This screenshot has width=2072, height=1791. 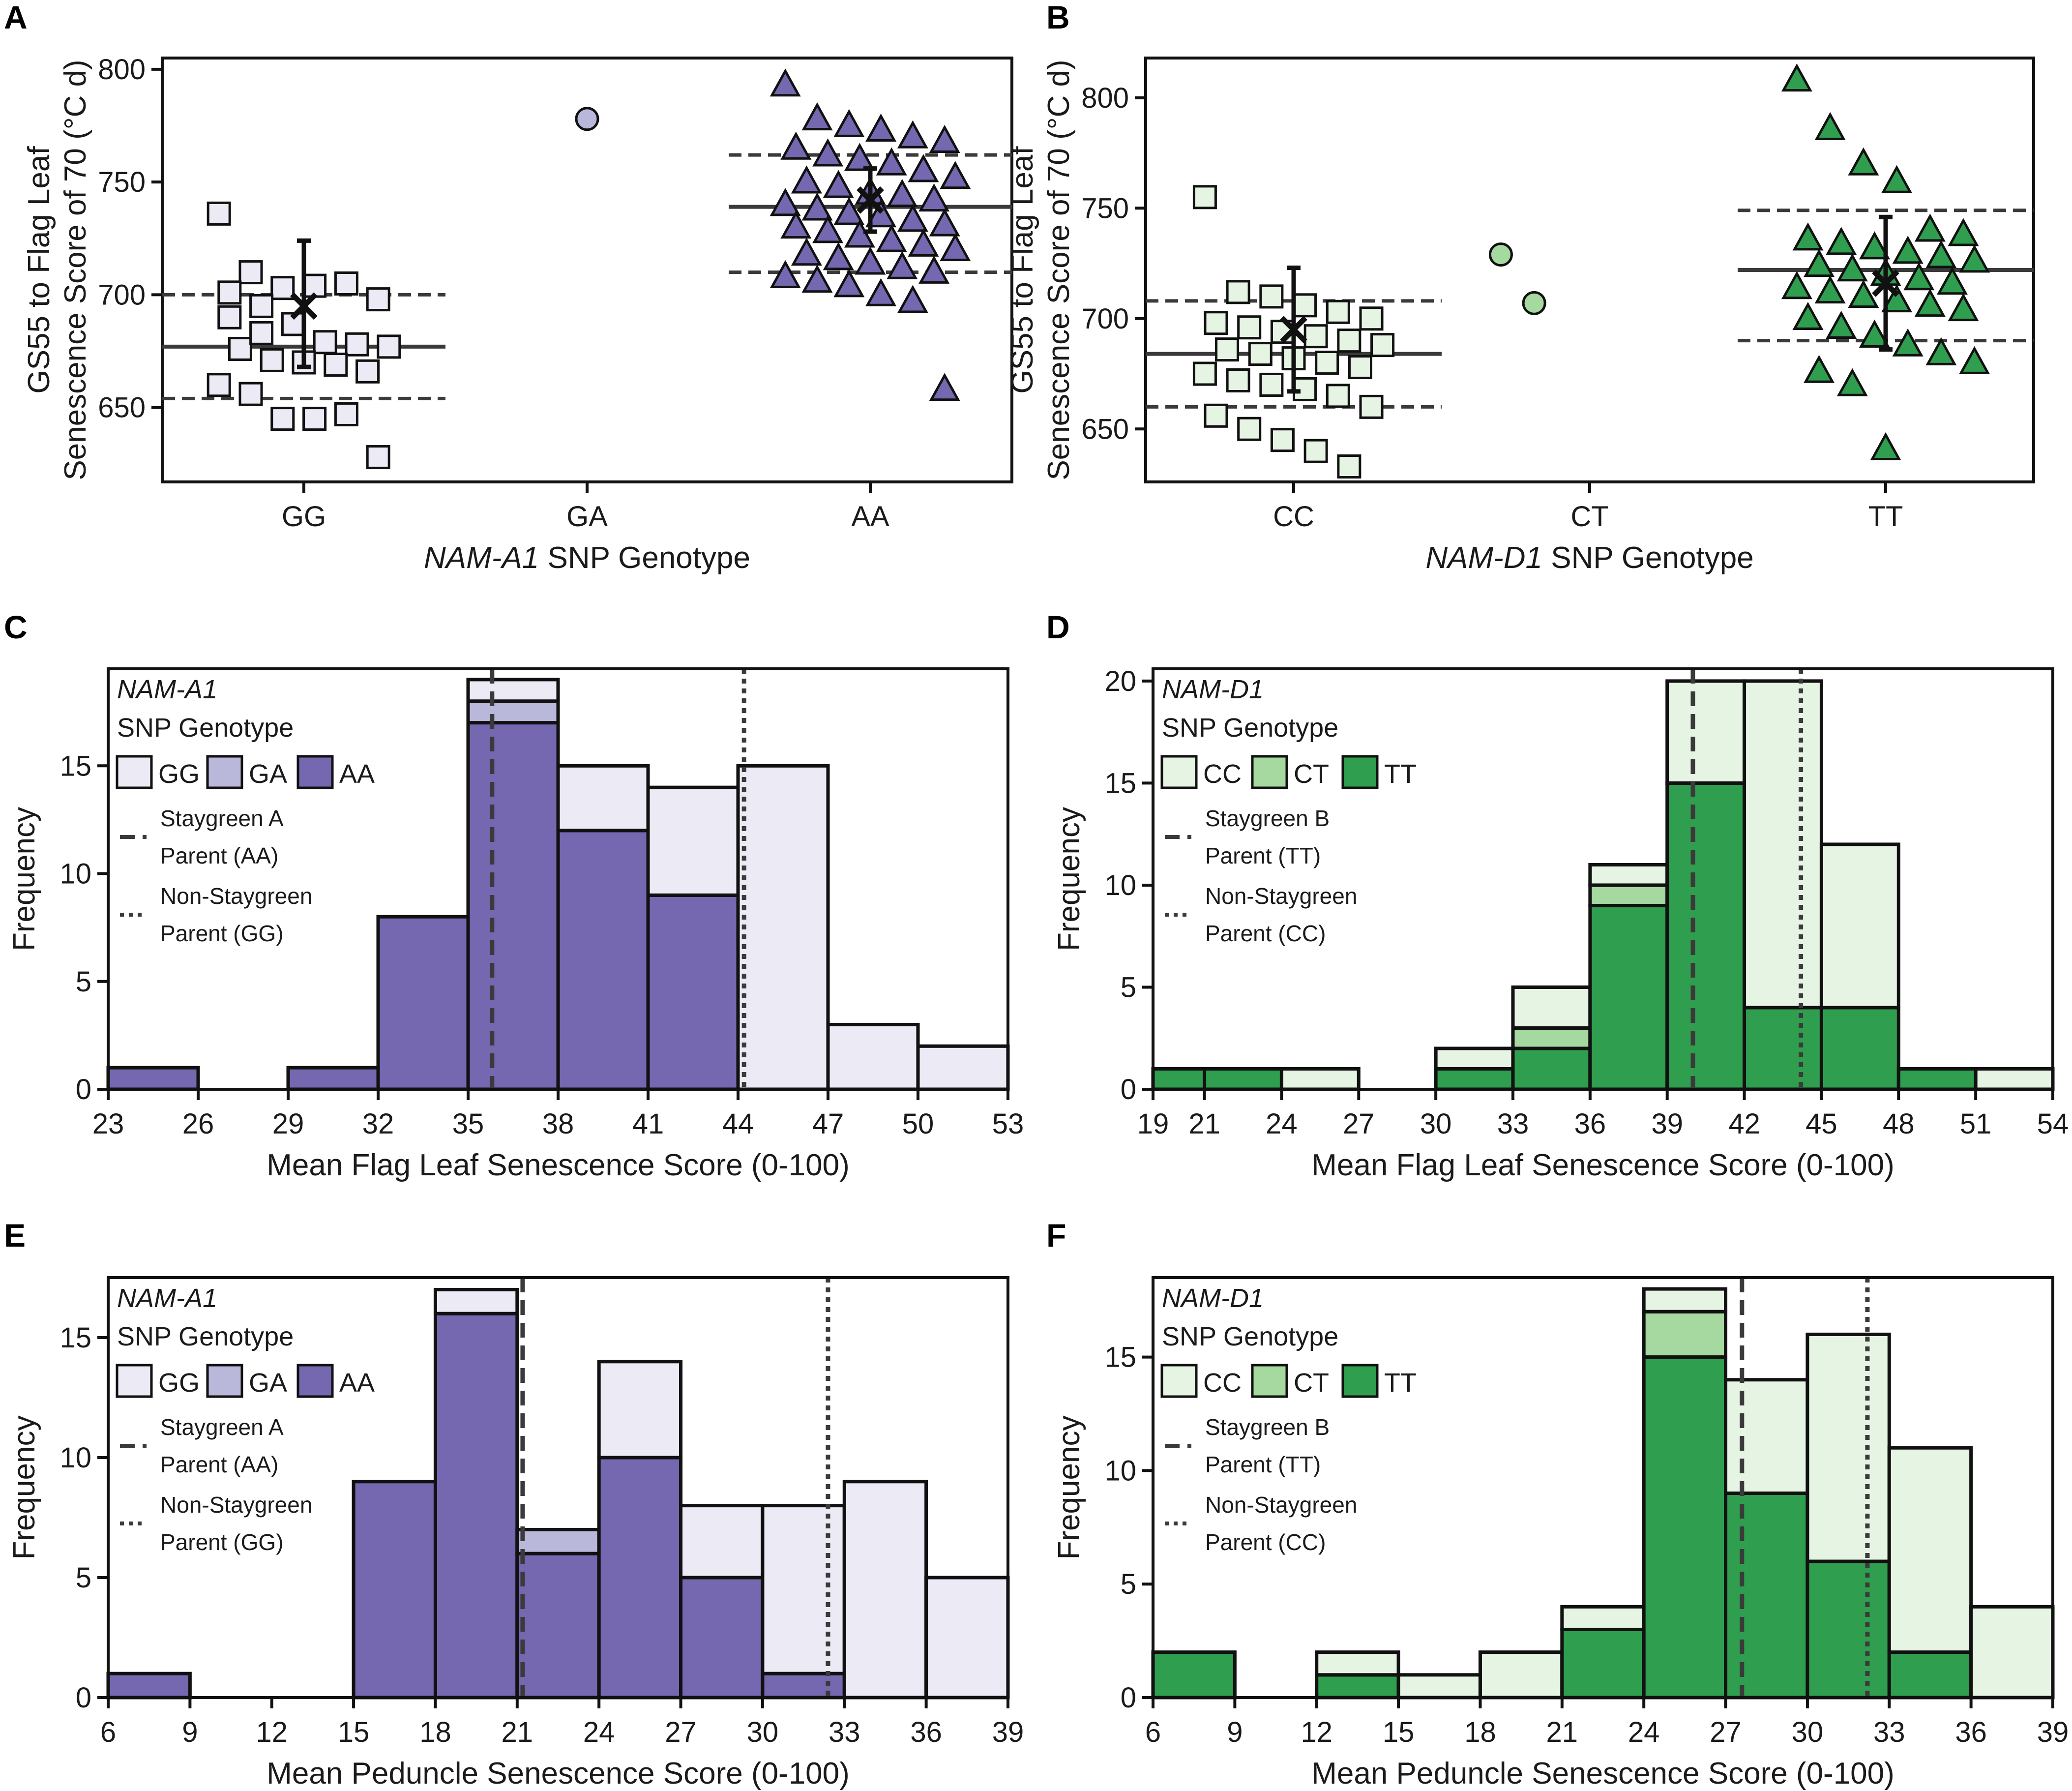 I want to click on x-tick-label: 38, so click(x=558, y=1124).